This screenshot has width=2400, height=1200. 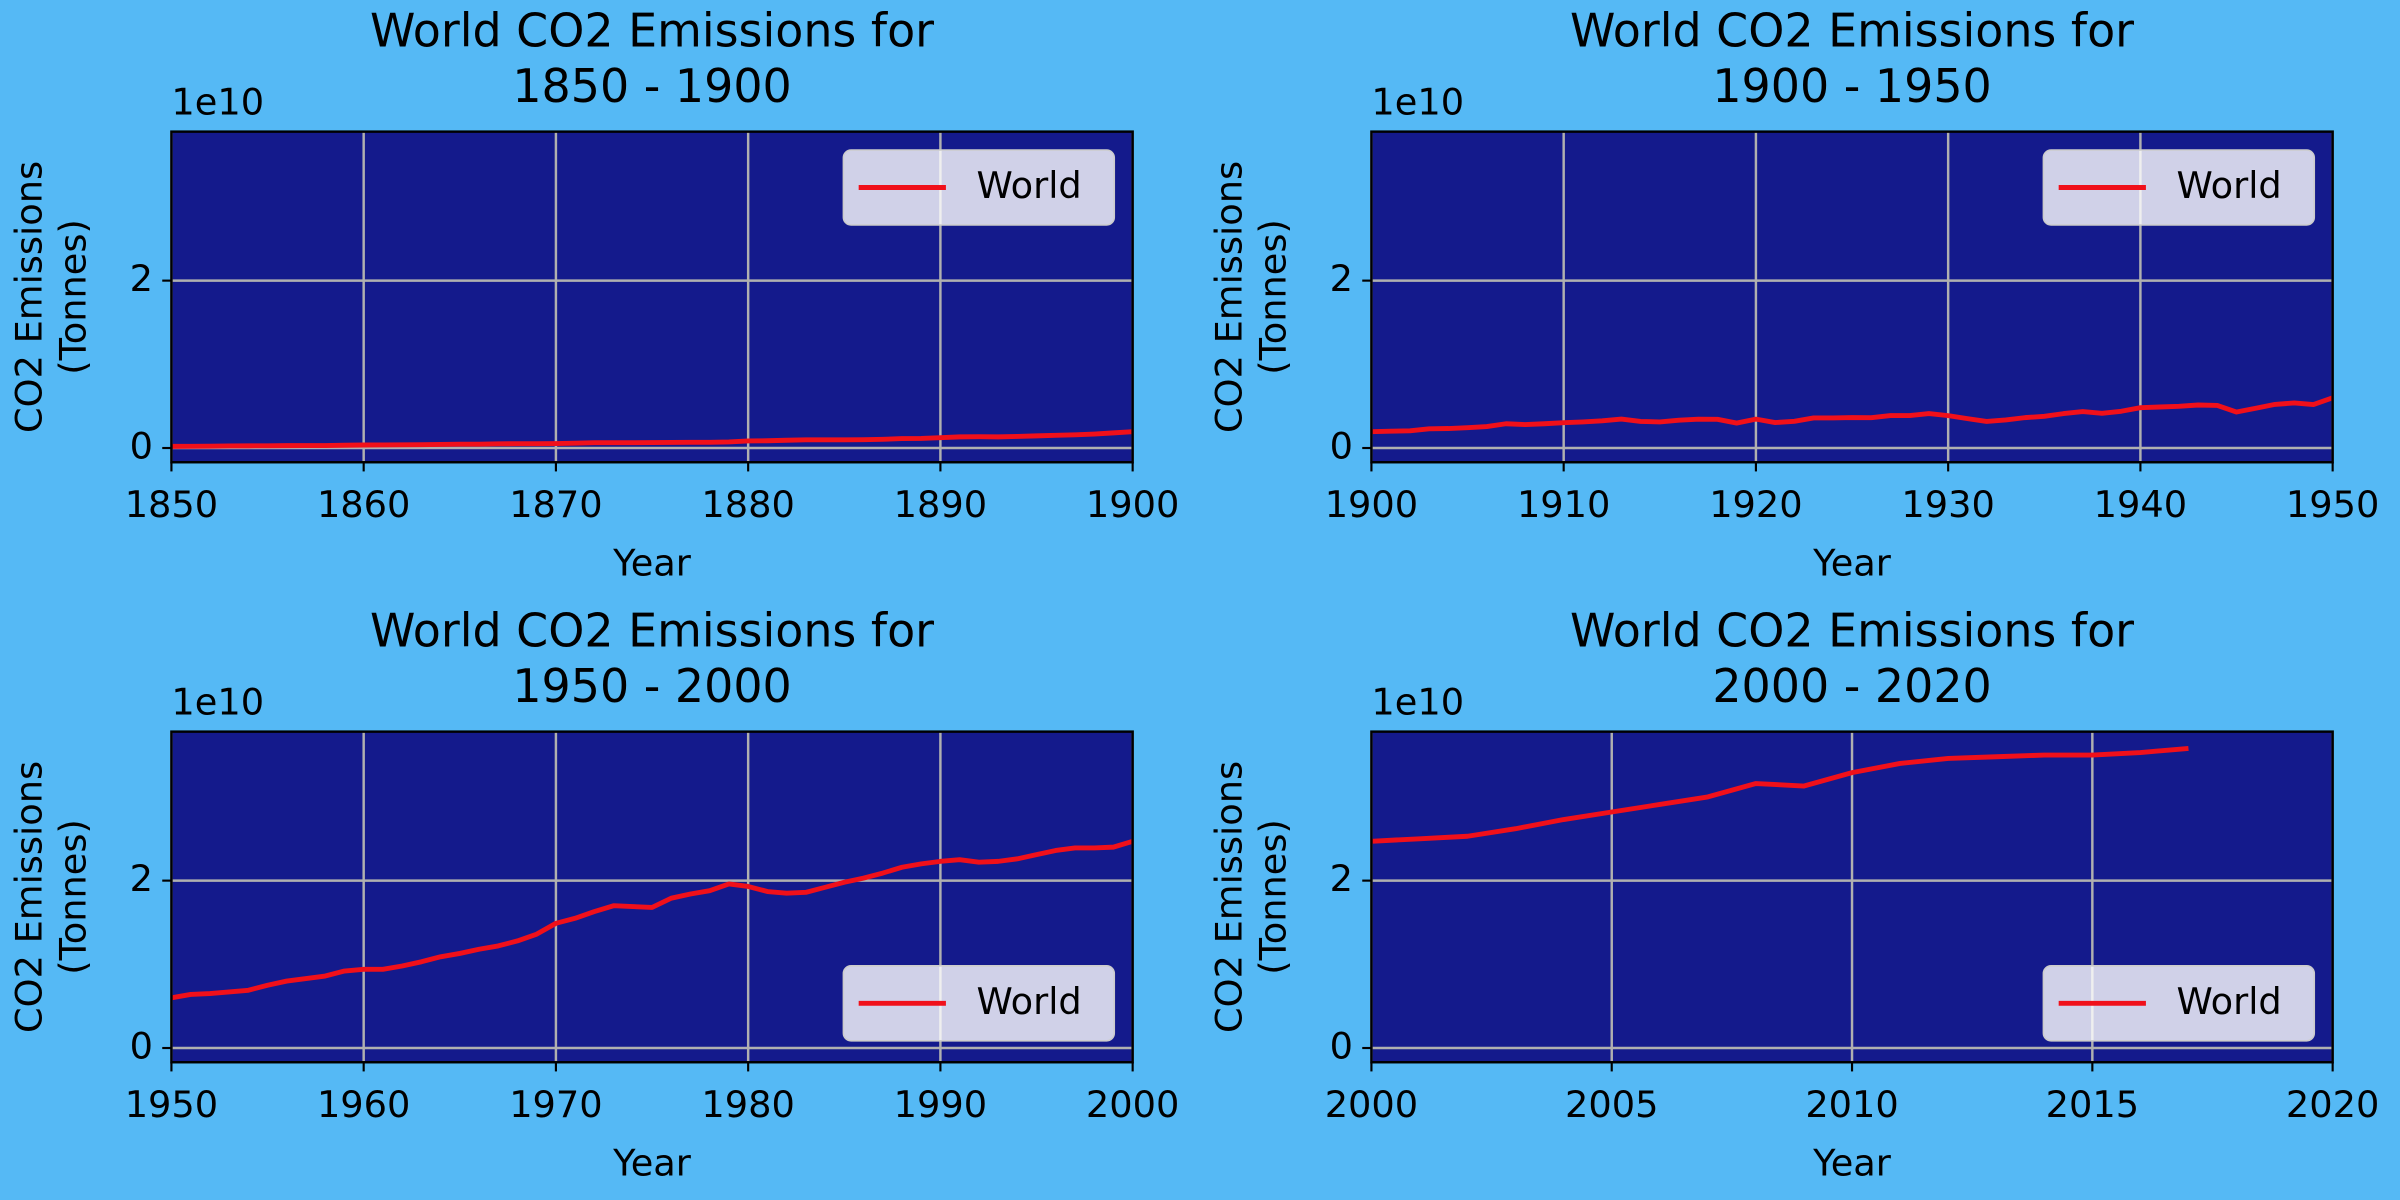 What do you see at coordinates (555, 504) in the screenshot?
I see `x-tick-label: 1870` at bounding box center [555, 504].